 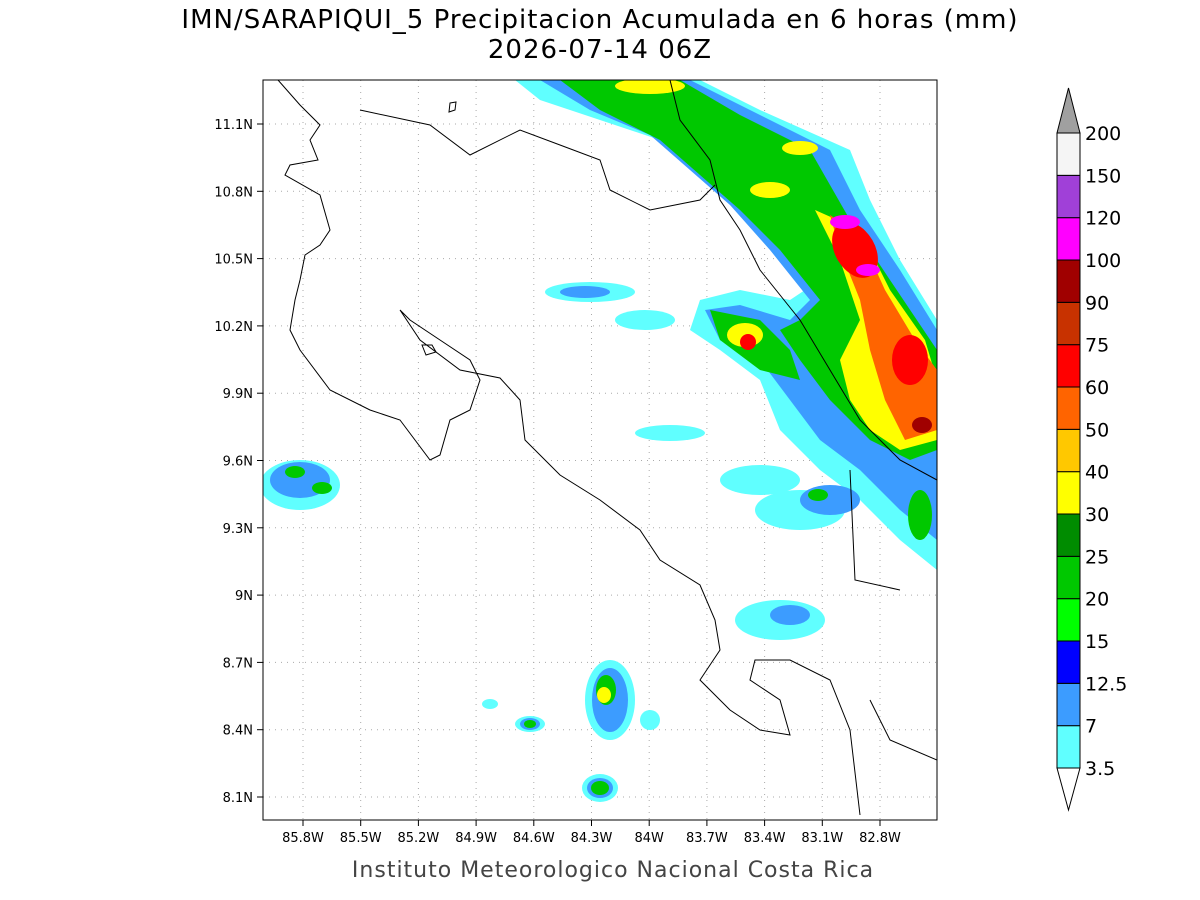 I want to click on x-tick-label: 82.8W, so click(x=880, y=838).